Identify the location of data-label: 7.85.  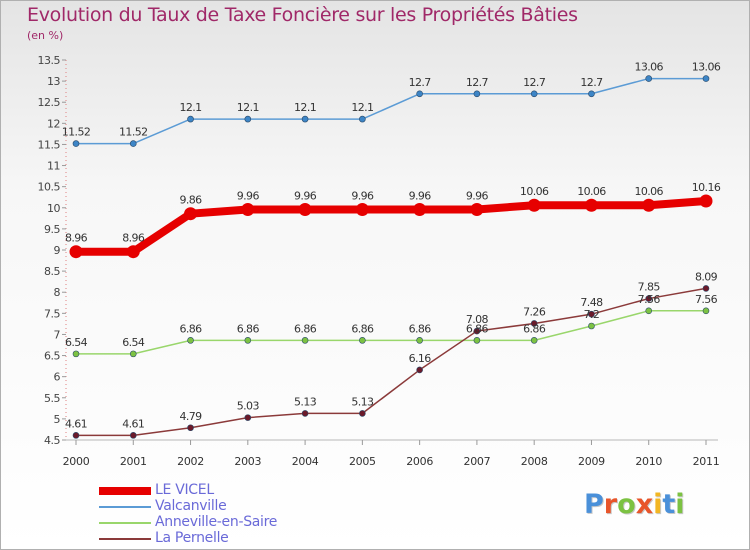
(649, 287).